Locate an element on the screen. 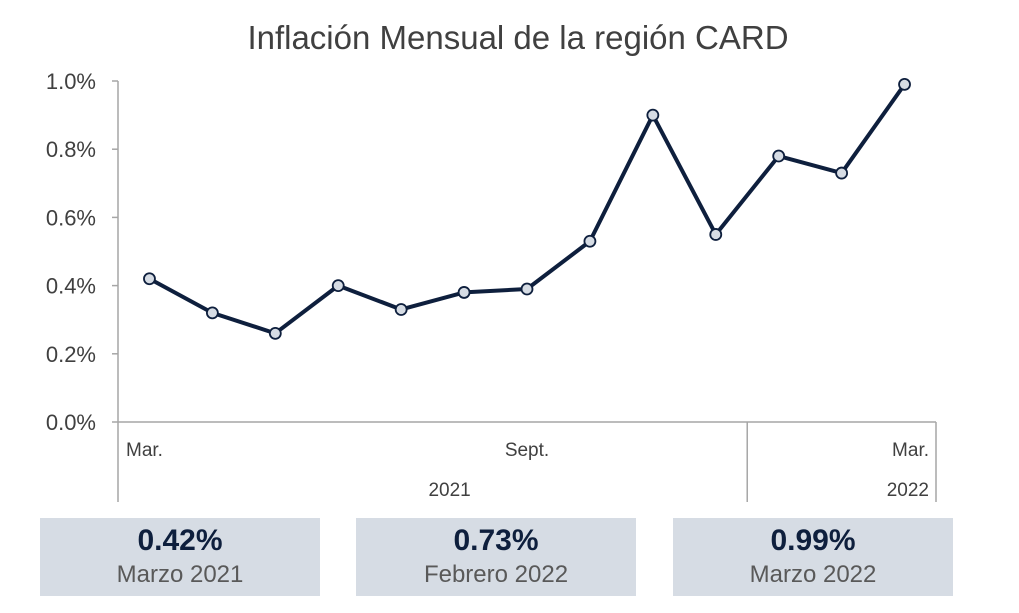 The height and width of the screenshot is (613, 1019). stat-value: 0.42% is located at coordinates (180, 540).